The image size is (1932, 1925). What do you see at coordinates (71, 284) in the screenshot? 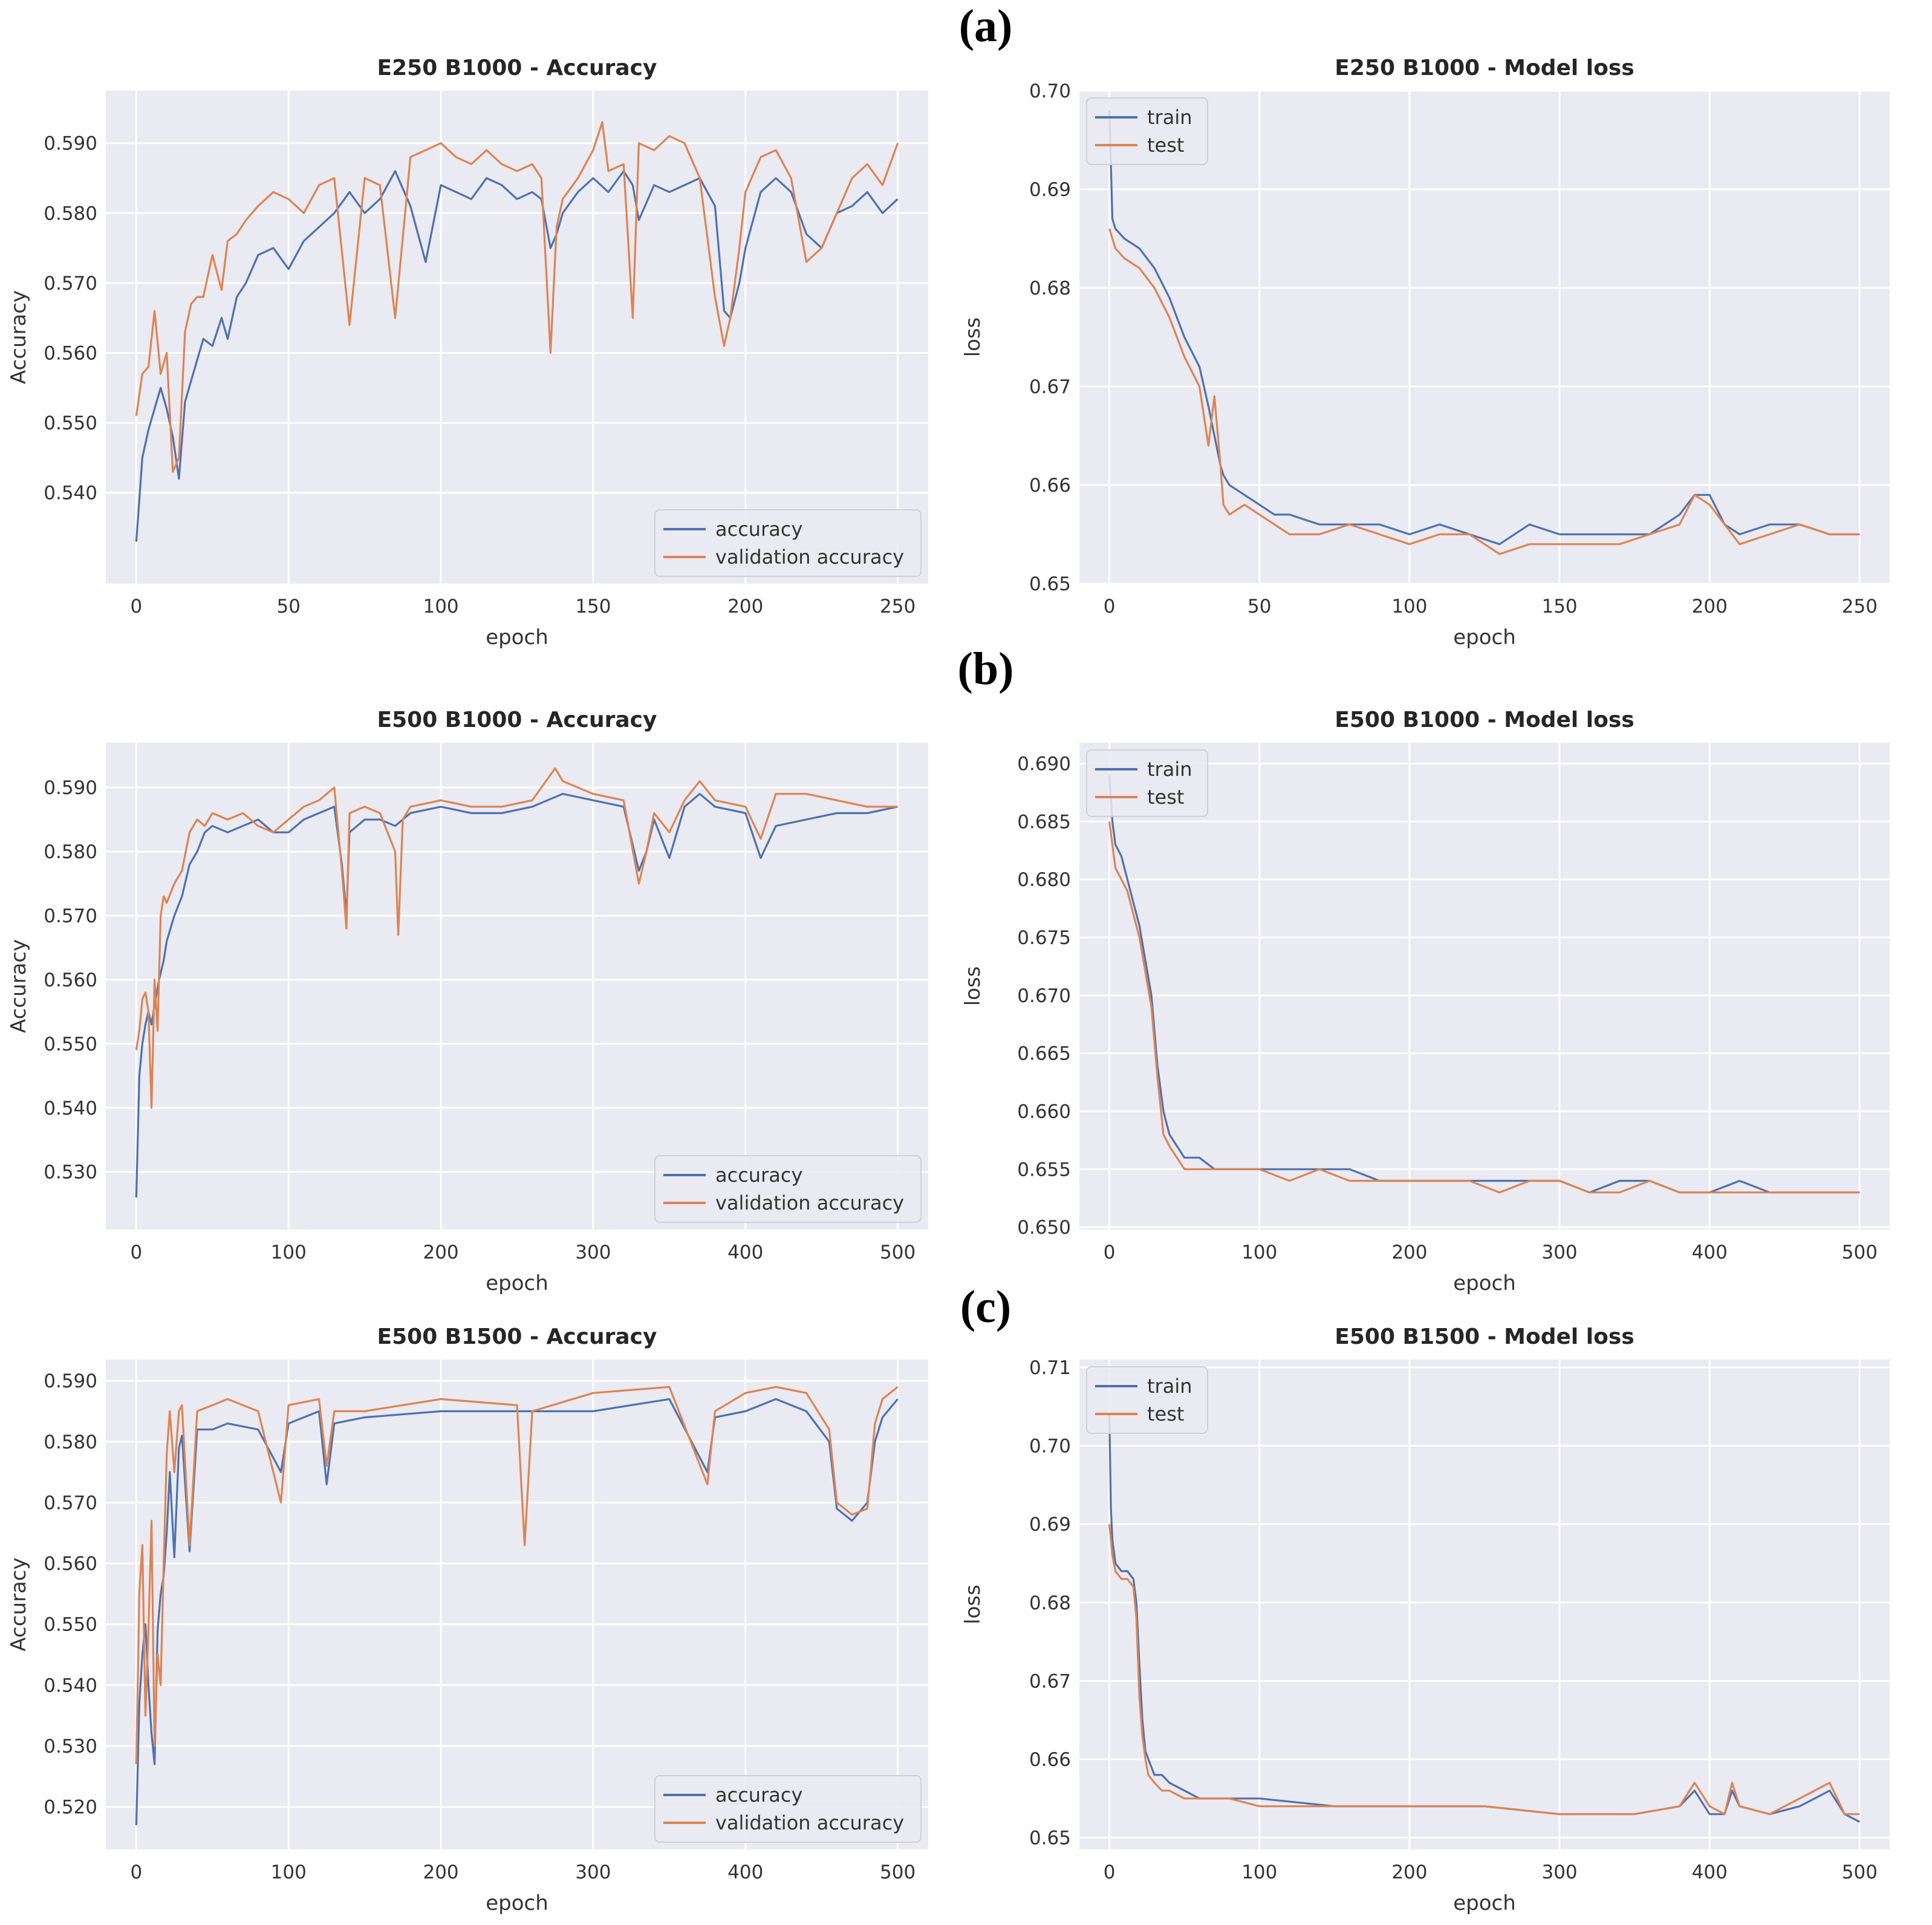
I see `y-tick-label: 0.570` at bounding box center [71, 284].